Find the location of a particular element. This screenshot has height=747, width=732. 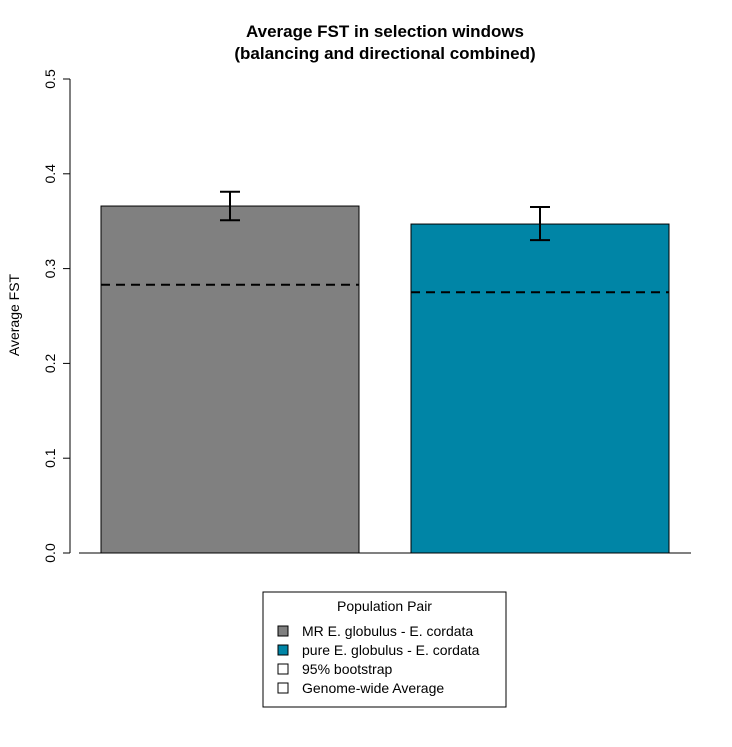

y-tick-label: 0.1 is located at coordinates (50, 458).